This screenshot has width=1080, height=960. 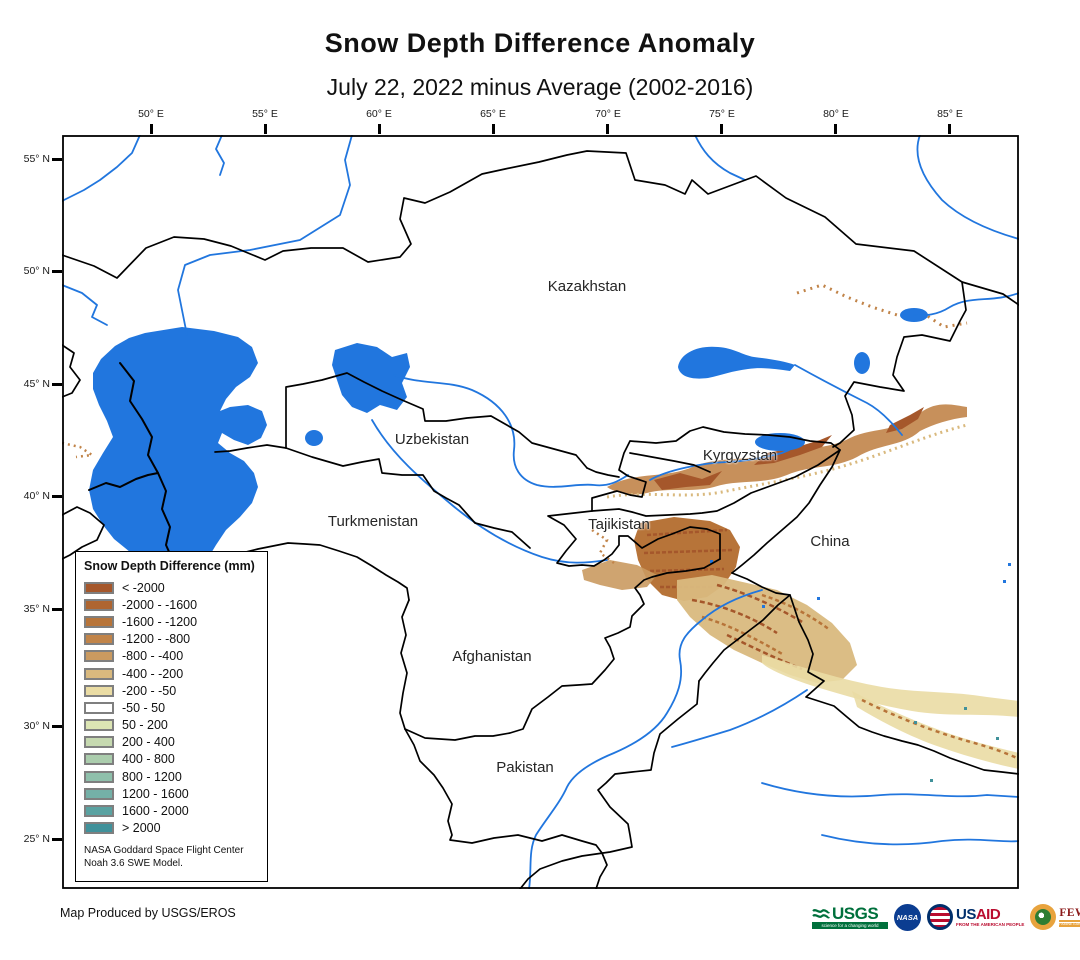 What do you see at coordinates (608, 114) in the screenshot?
I see `lon-tick-label: 70° E` at bounding box center [608, 114].